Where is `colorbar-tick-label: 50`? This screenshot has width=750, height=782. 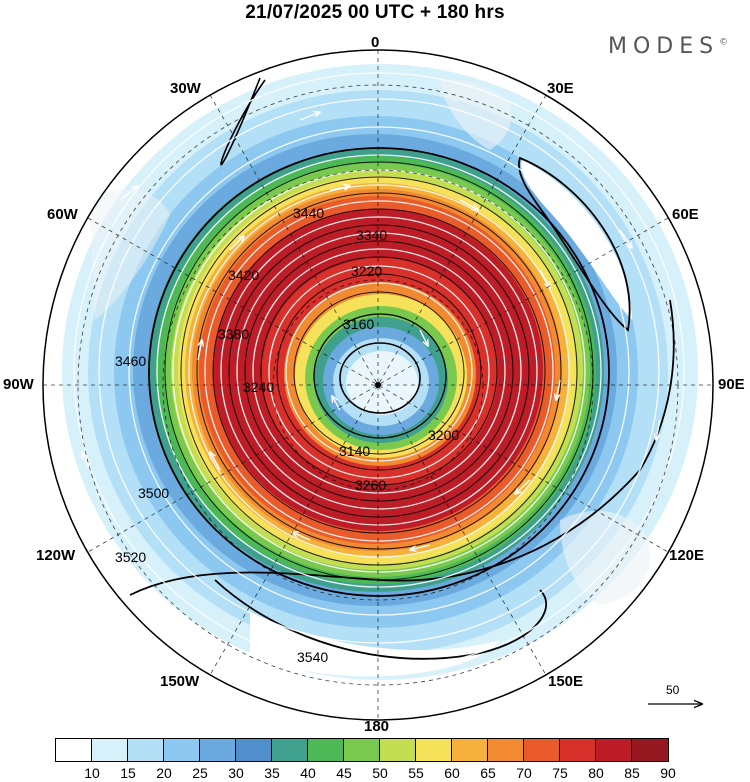
colorbar-tick-label: 50 is located at coordinates (380, 773).